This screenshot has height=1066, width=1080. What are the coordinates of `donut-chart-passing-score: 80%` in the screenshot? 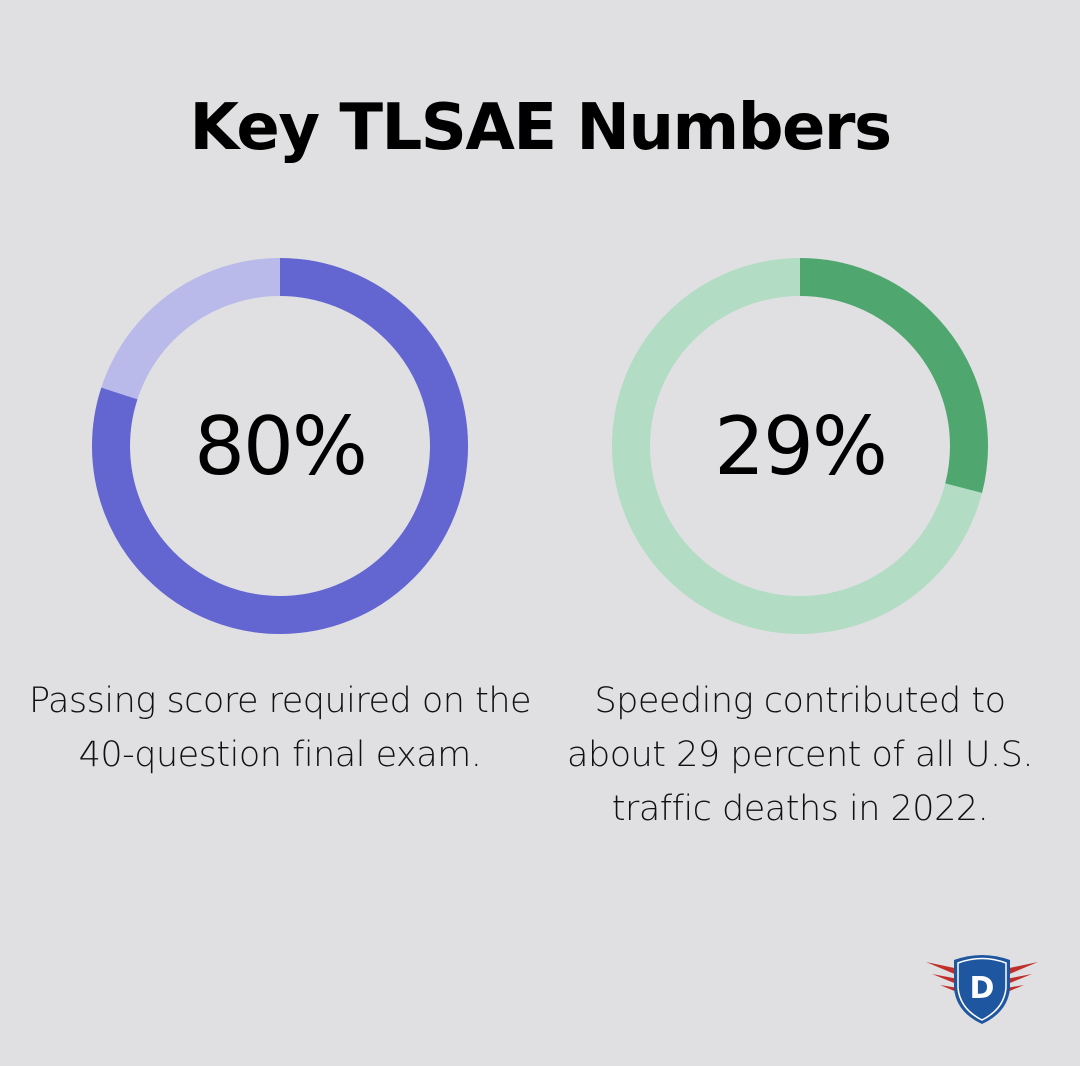 It's located at (280, 446).